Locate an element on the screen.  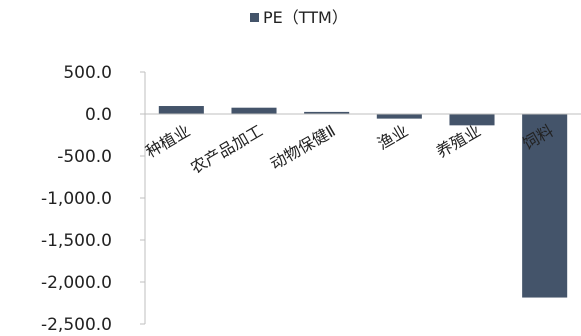
y-tick-label: -1,000.0 is located at coordinates (76, 199).